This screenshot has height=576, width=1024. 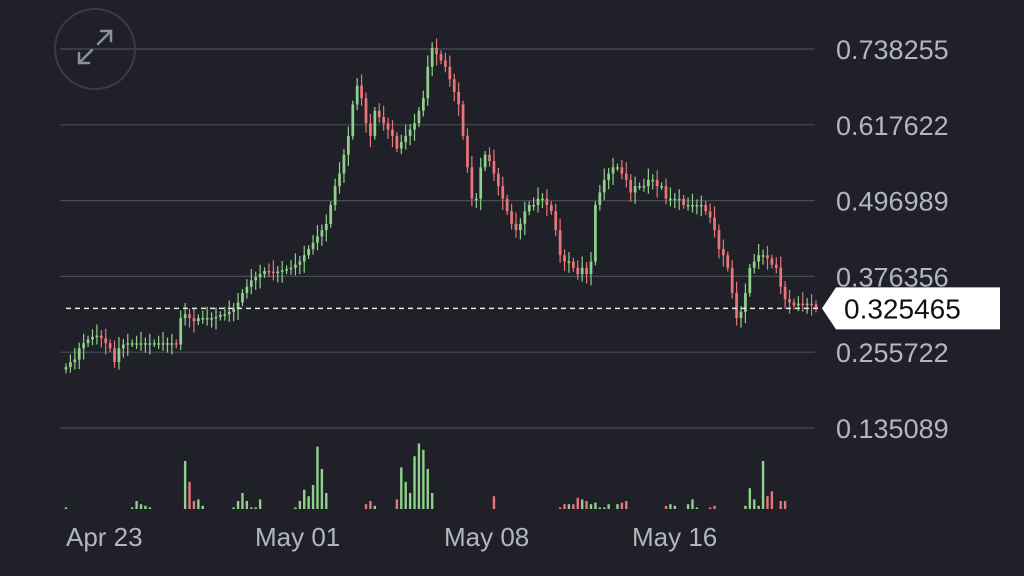 What do you see at coordinates (104, 537) in the screenshot?
I see `x-tick-label: Apr 23` at bounding box center [104, 537].